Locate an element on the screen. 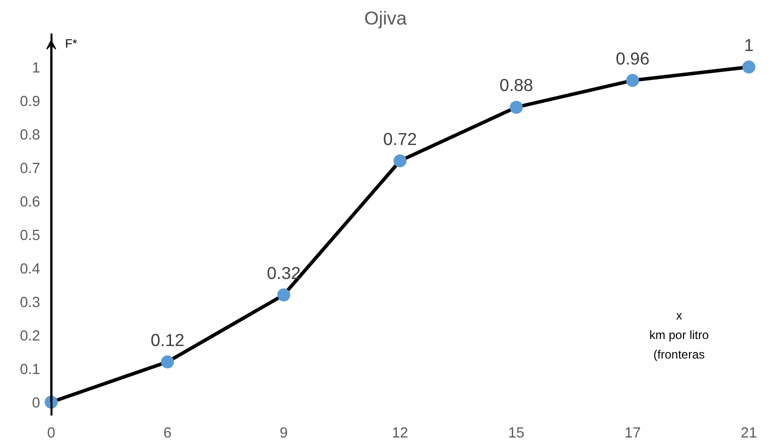 Image resolution: width=780 pixels, height=440 pixels. chart-title: Ojiva is located at coordinates (386, 18).